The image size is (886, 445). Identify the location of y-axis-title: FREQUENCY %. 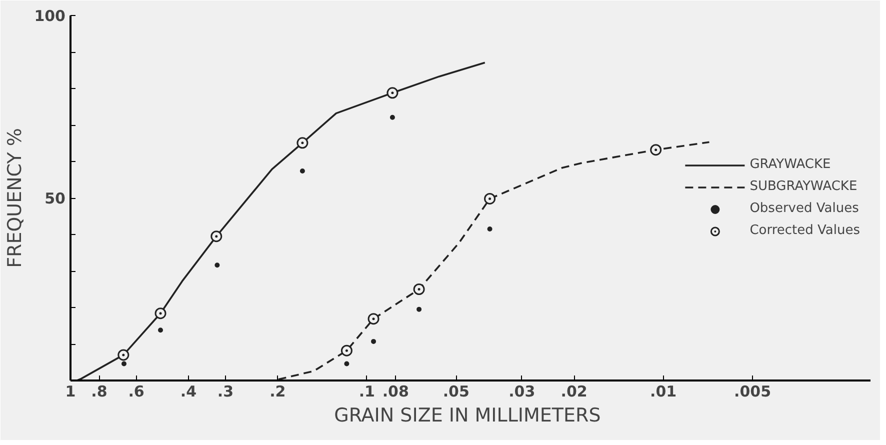
(15, 198).